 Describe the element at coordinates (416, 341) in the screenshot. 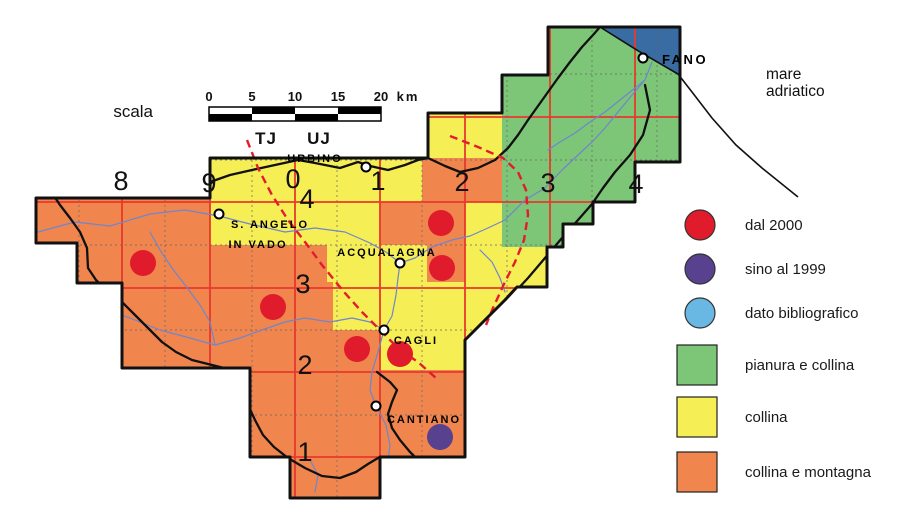

I see `town-label-cagli: CAGLI` at that location.